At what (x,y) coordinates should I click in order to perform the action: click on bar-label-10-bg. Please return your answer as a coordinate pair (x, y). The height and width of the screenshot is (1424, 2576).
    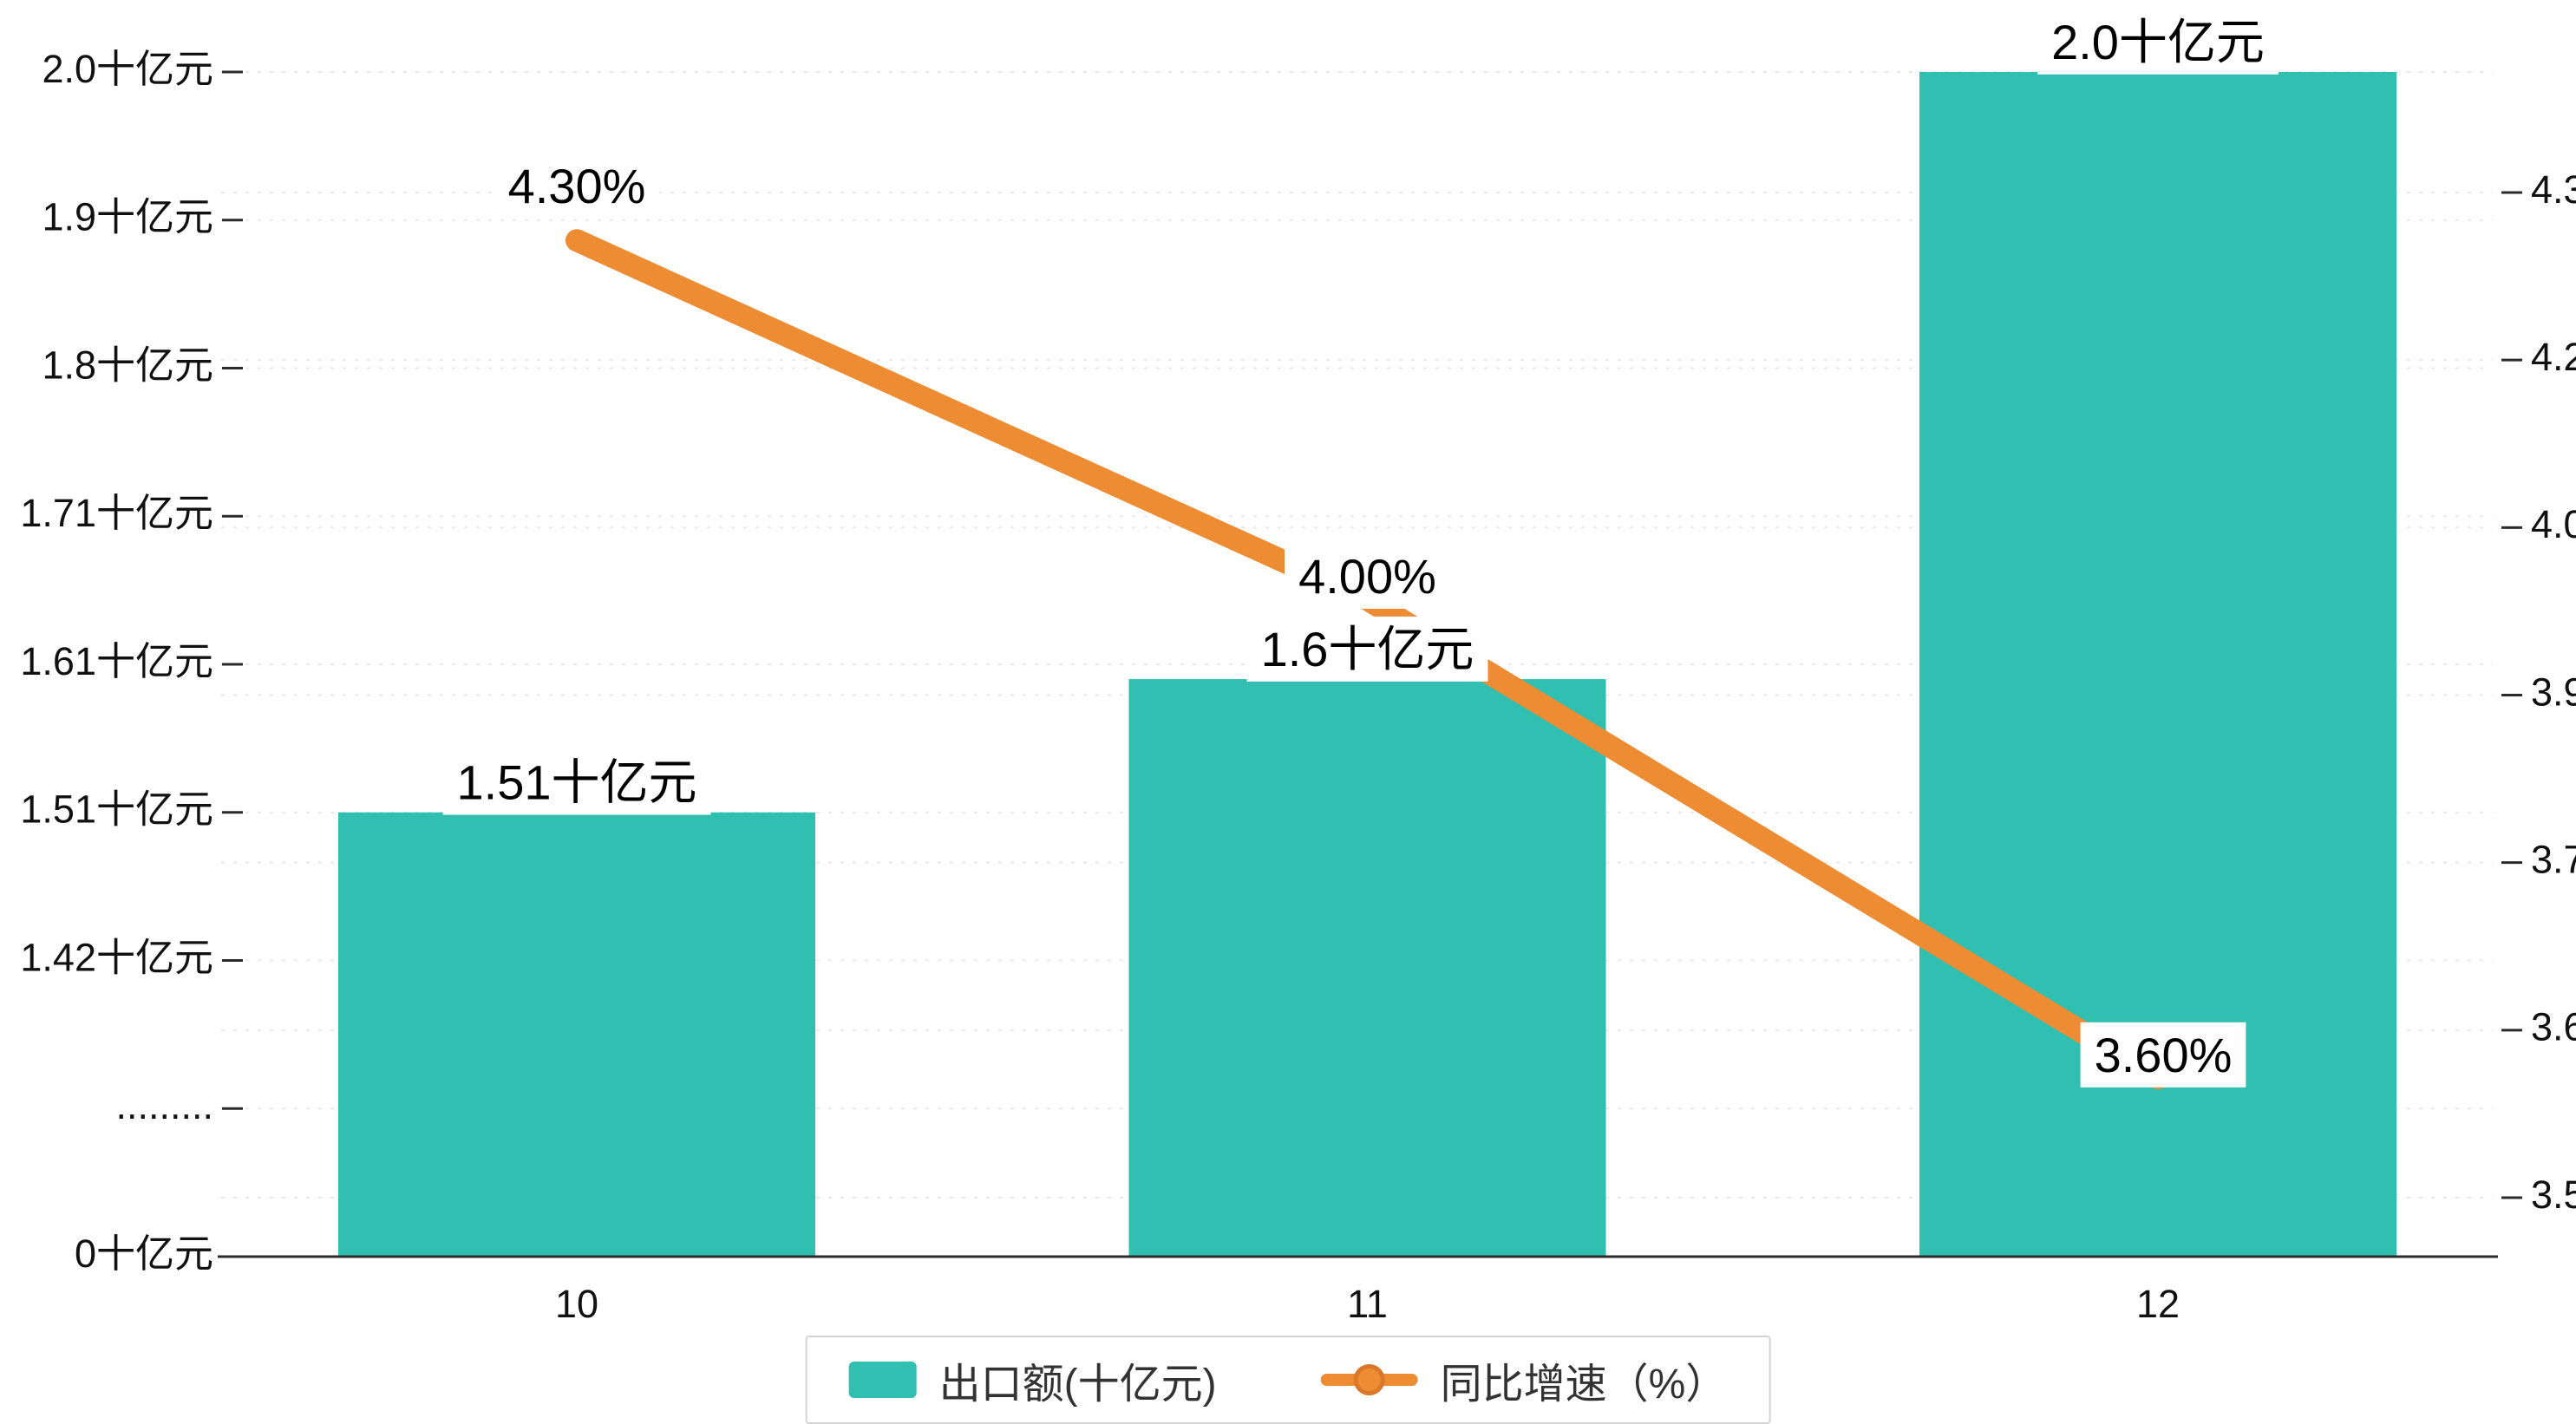
    Looking at the image, I should click on (576, 782).